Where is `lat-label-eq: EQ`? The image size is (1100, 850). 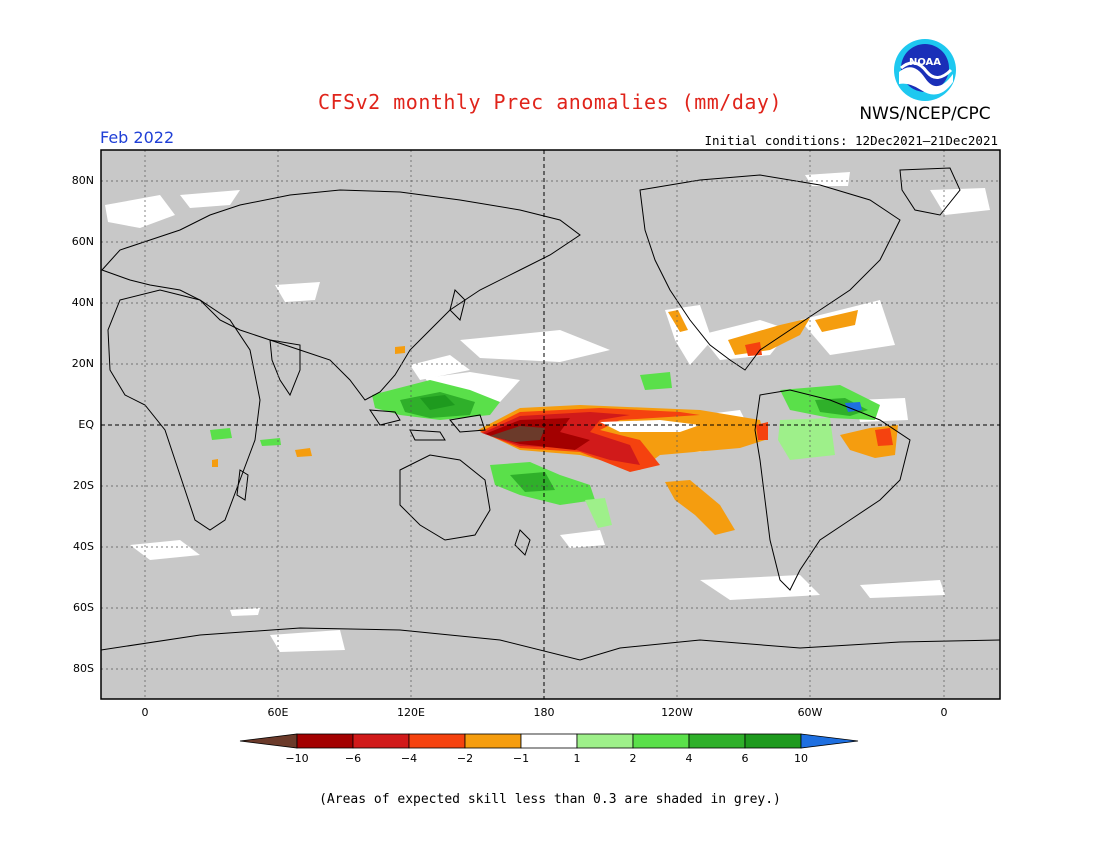 lat-label-eq: EQ is located at coordinates (86, 424).